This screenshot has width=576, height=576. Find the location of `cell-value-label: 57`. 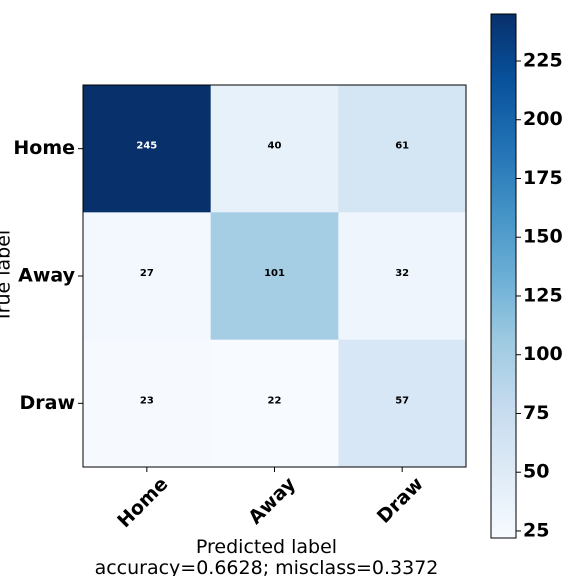

cell-value-label: 57 is located at coordinates (402, 400).